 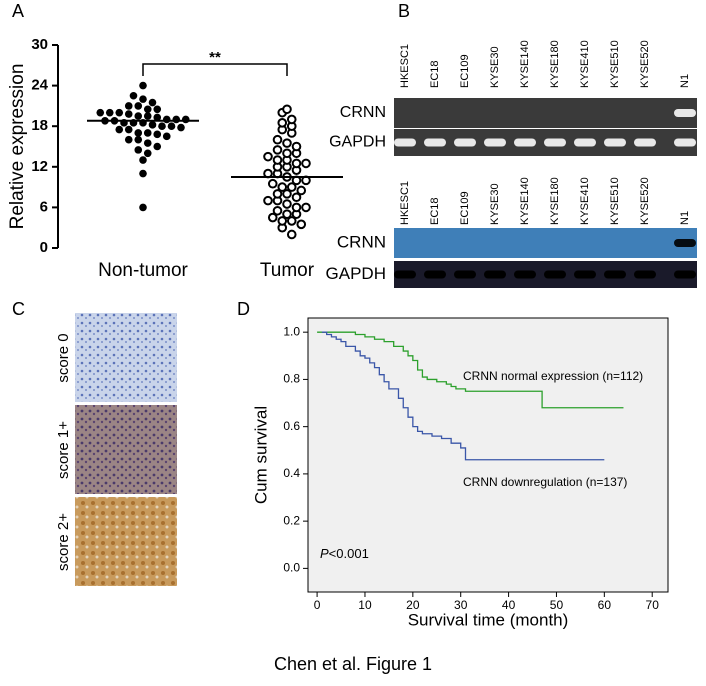 What do you see at coordinates (545, 482) in the screenshot?
I see `series-label: CRNN downregulation (n=137)` at bounding box center [545, 482].